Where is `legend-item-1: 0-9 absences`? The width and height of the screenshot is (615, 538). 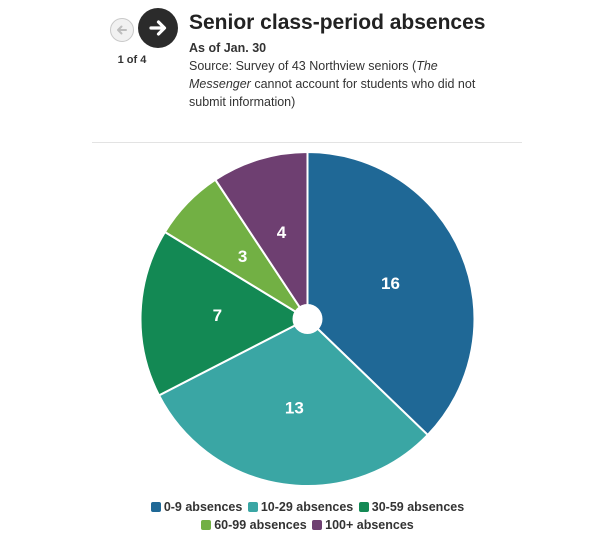
legend-item-1: 0-9 absences is located at coordinates (196, 507).